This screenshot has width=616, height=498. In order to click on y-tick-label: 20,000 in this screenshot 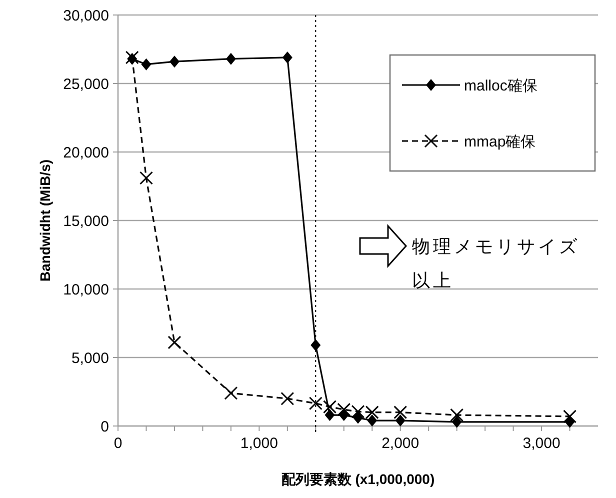, I will do `click(86, 153)`.